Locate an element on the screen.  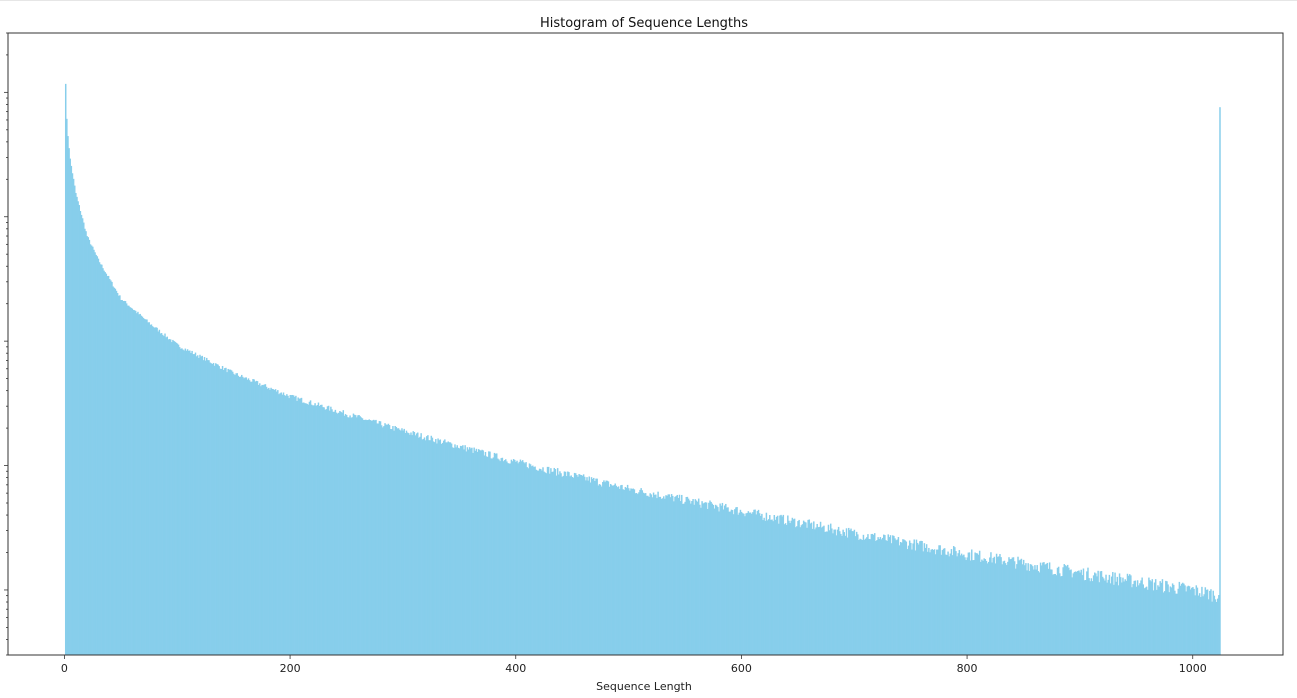
top-divider is located at coordinates (648, 0).